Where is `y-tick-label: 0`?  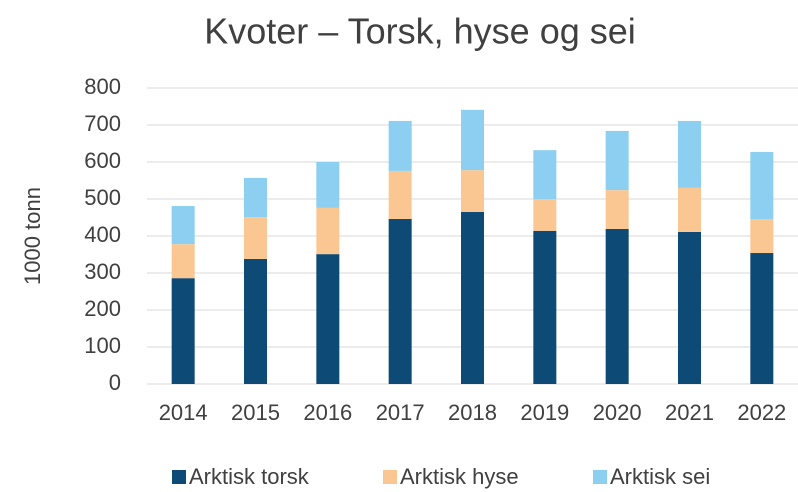
y-tick-label: 0 is located at coordinates (115, 382).